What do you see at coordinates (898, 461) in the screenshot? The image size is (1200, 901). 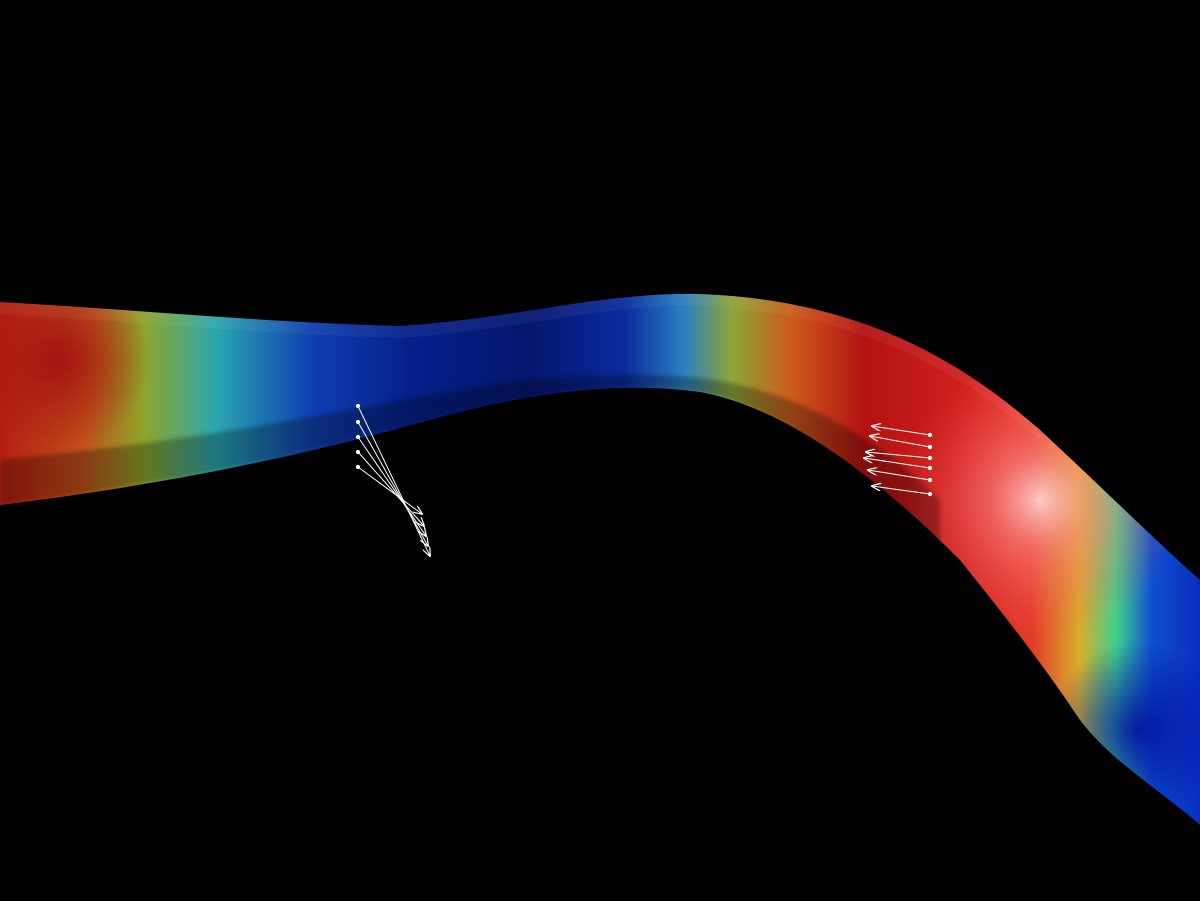 I see `right-vector-cluster` at bounding box center [898, 461].